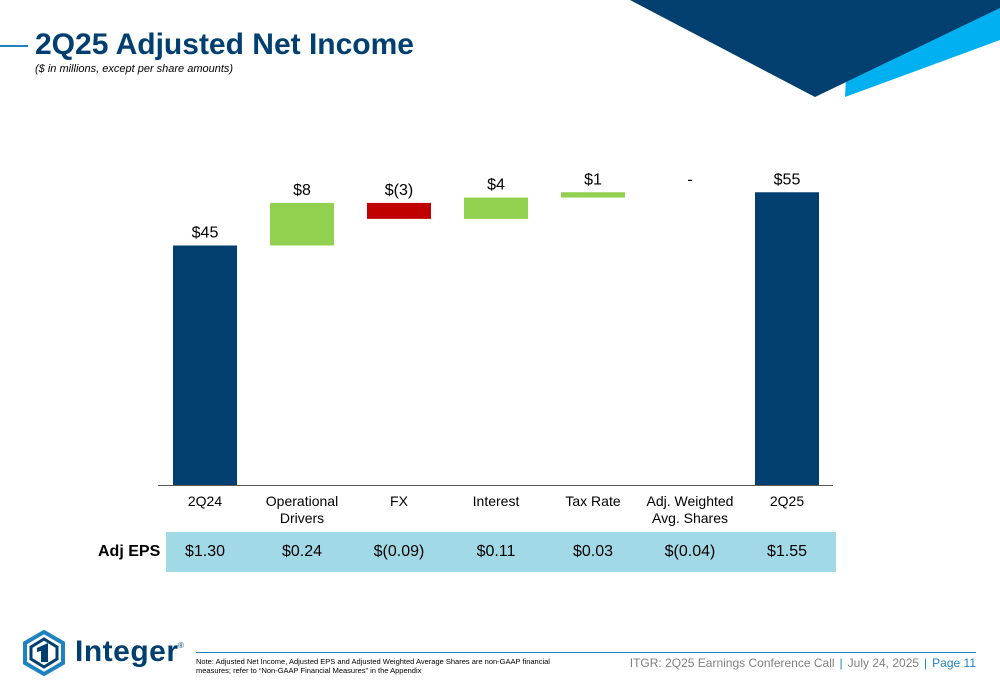 Image resolution: width=1000 pixels, height=685 pixels. What do you see at coordinates (787, 179) in the screenshot?
I see `data-label-6: $55` at bounding box center [787, 179].